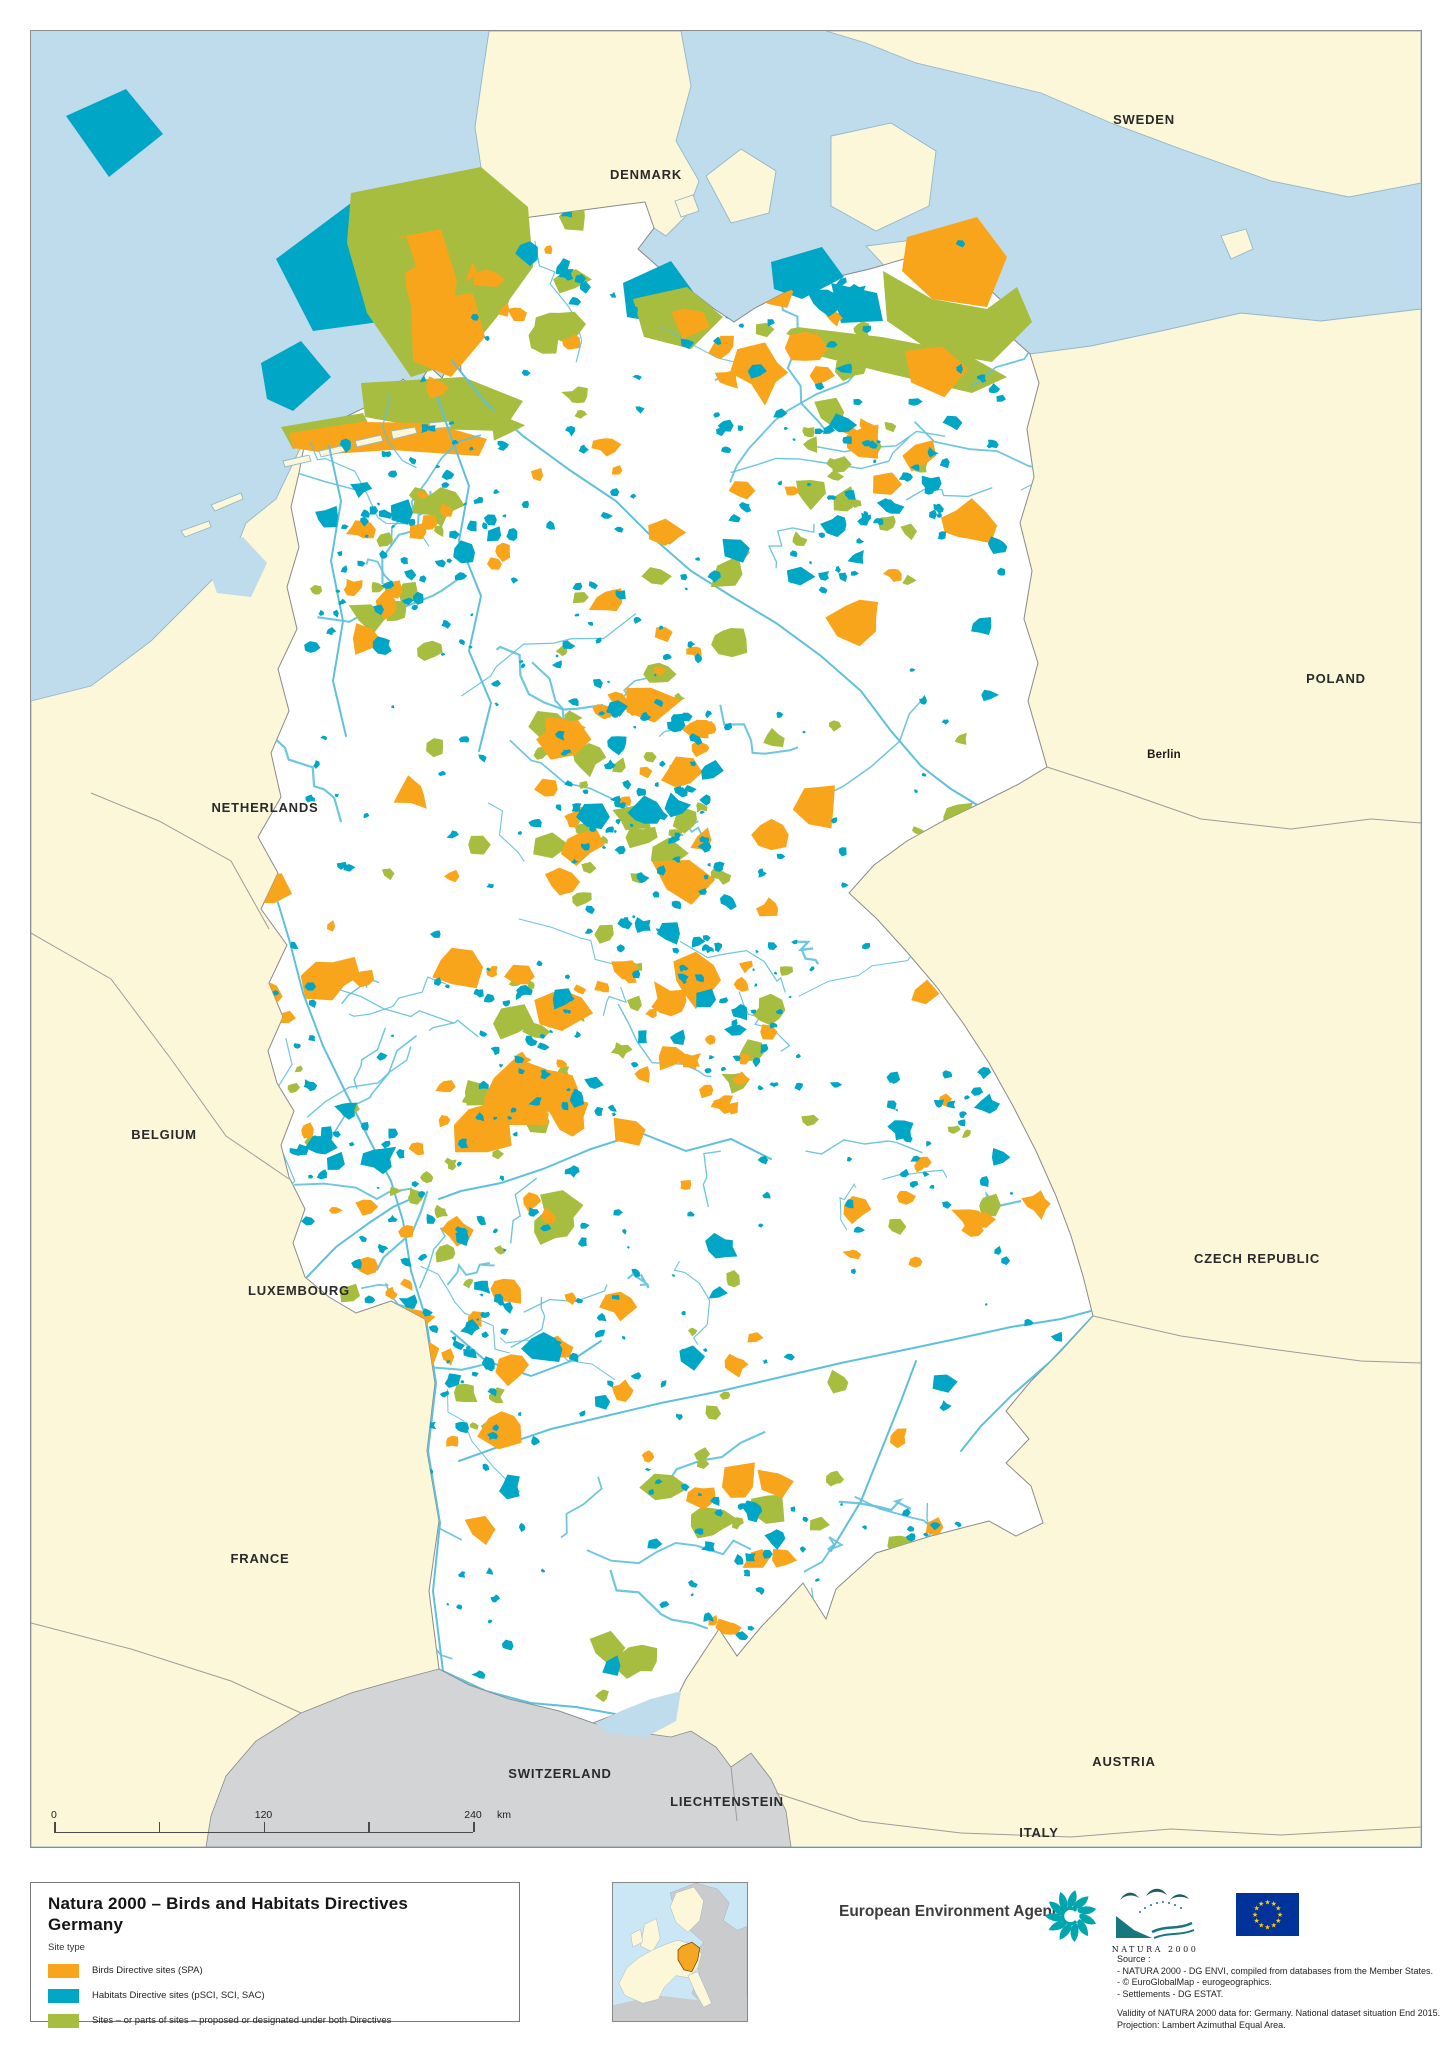  I want to click on country-label-luxembourg: LUXEMBOURG, so click(299, 1290).